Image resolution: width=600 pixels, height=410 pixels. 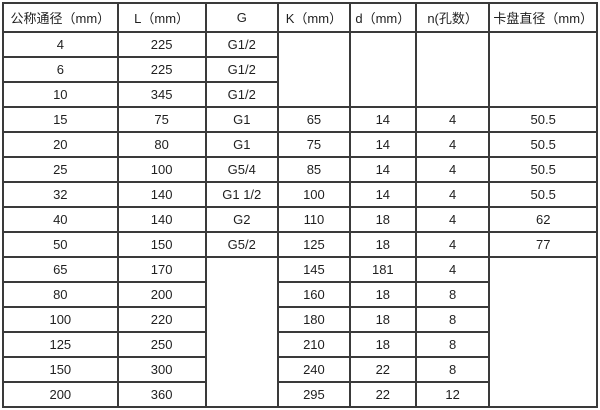 I want to click on table-row: 20 80 G1 75 14 4 50.5, so click(x=300, y=144).